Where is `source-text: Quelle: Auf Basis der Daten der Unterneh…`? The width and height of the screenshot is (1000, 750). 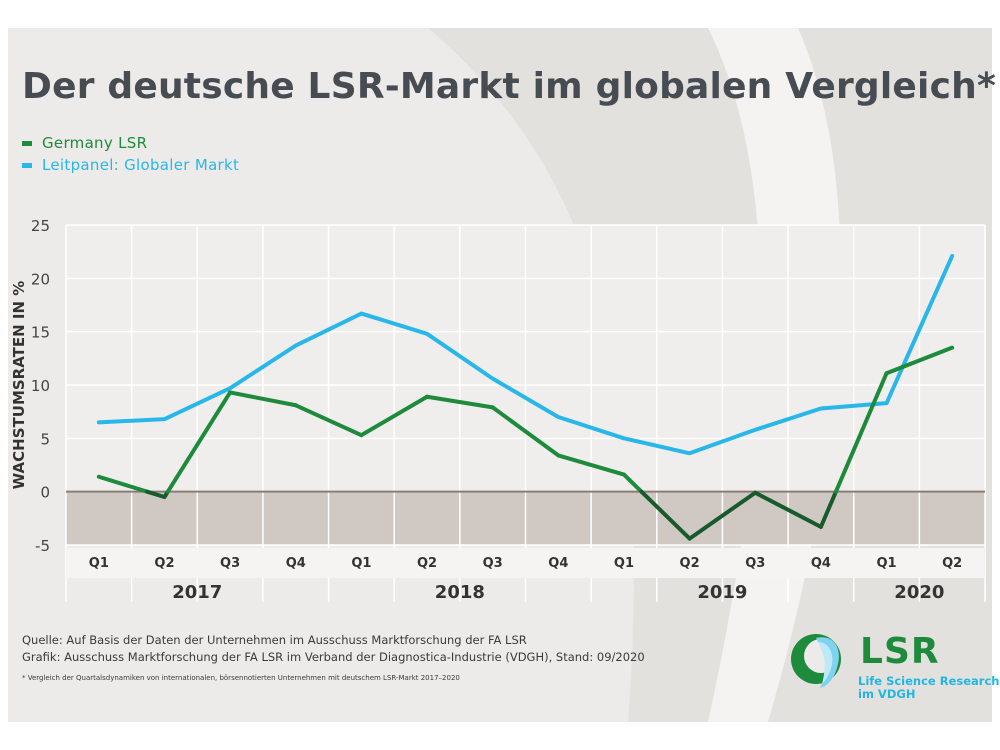
source-text: Quelle: Auf Basis der Daten der Unterneh… is located at coordinates (274, 640).